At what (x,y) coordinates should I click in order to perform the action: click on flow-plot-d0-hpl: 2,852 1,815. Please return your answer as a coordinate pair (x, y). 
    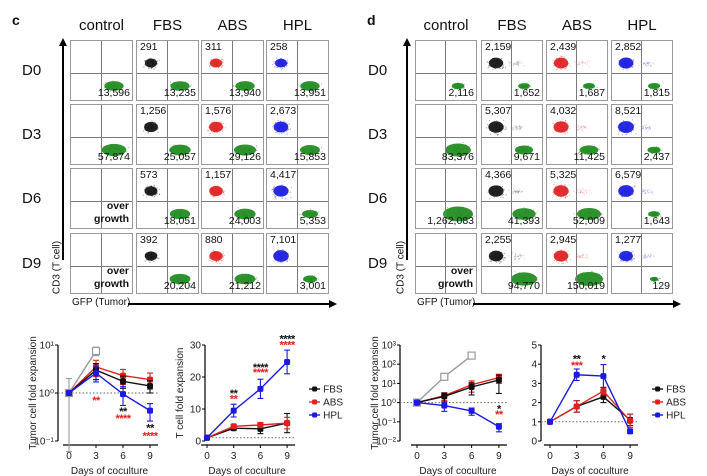
    Looking at the image, I should click on (642, 70).